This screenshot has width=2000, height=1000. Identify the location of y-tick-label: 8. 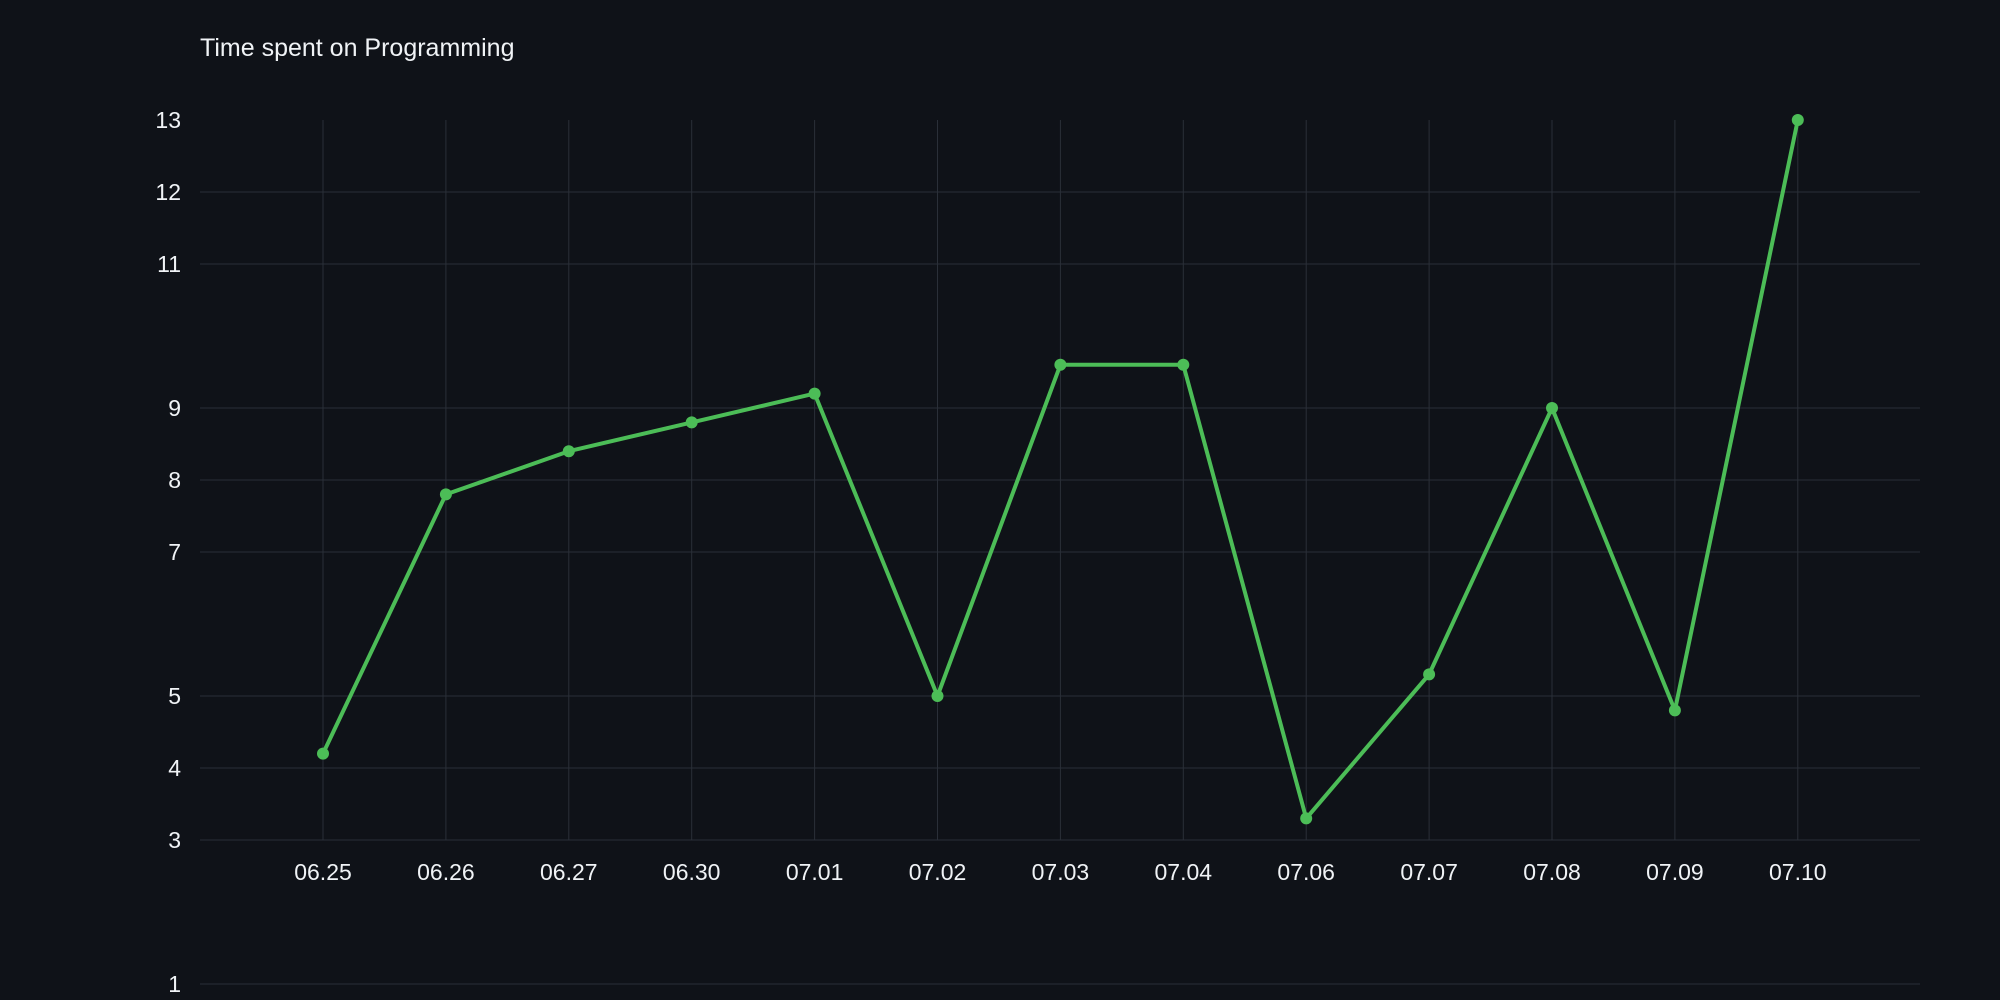
(174, 480).